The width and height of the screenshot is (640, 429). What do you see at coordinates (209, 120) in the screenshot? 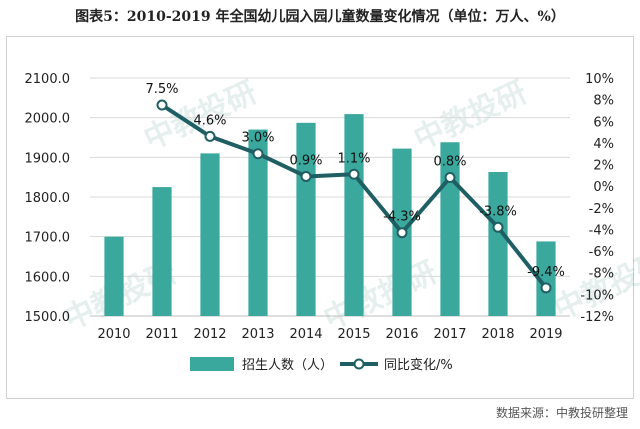
I see `yoy-data-label: 4.6%` at bounding box center [209, 120].